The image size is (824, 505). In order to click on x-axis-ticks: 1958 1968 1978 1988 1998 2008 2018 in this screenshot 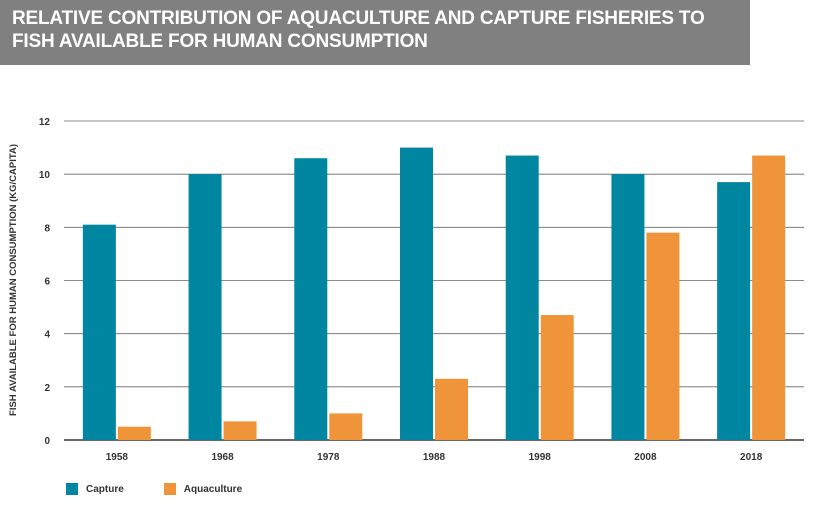, I will do `click(434, 457)`.